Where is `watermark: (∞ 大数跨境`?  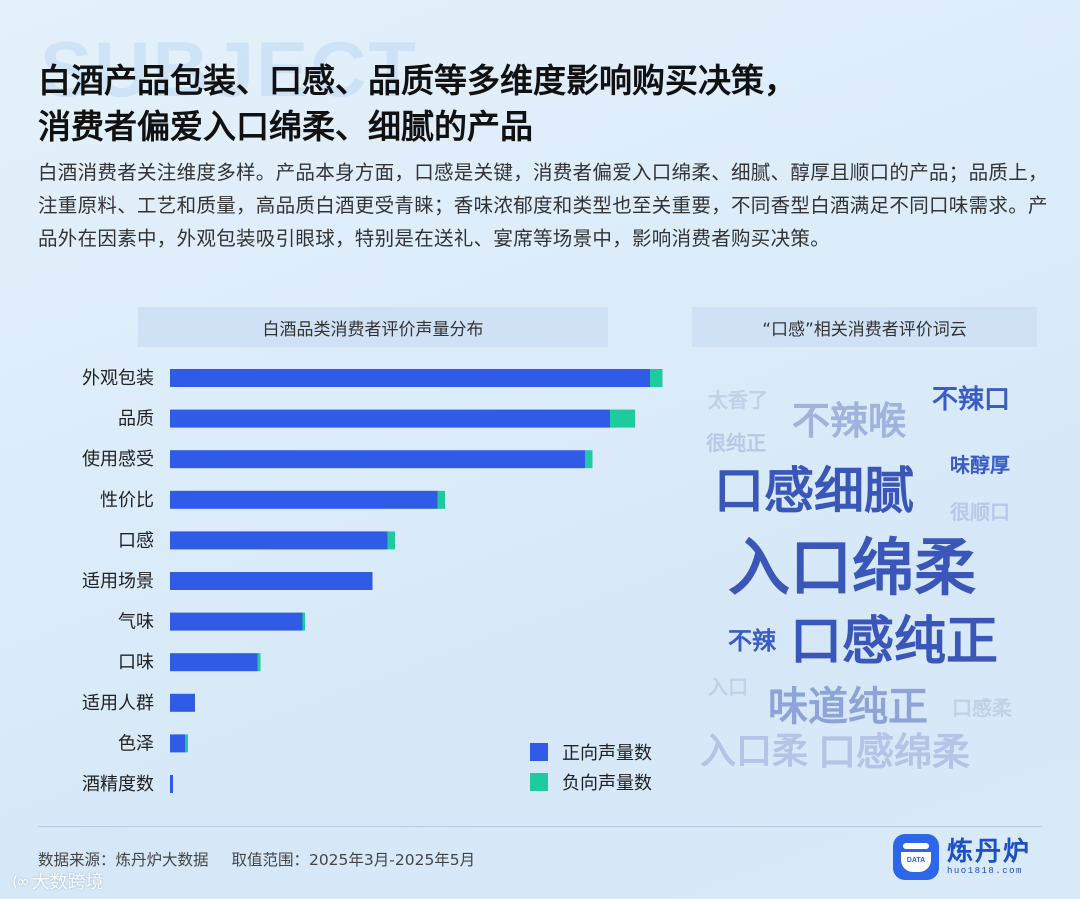 watermark: (∞ 大数跨境 is located at coordinates (58, 881).